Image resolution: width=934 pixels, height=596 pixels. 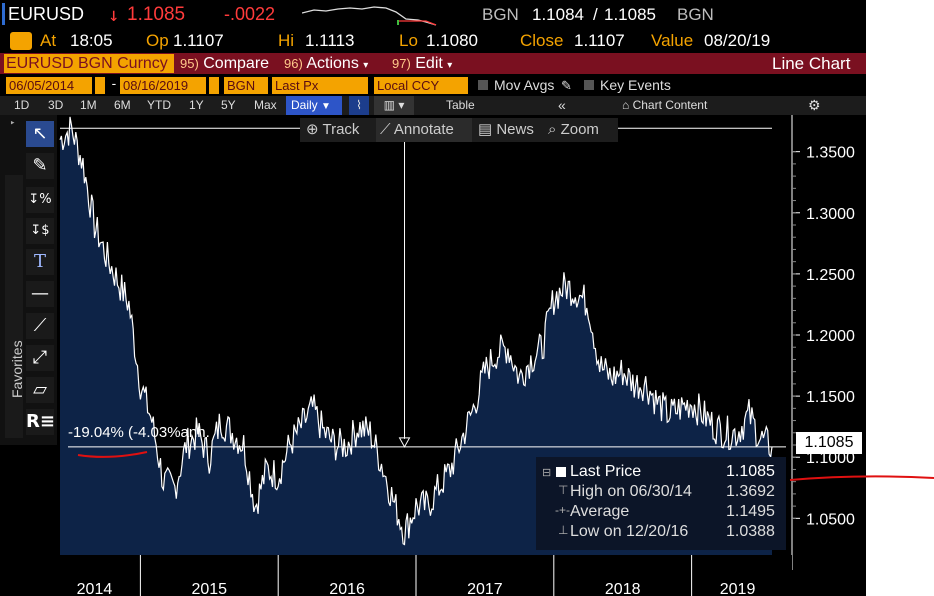 I want to click on pointer-icon: ↖, so click(x=40, y=134).